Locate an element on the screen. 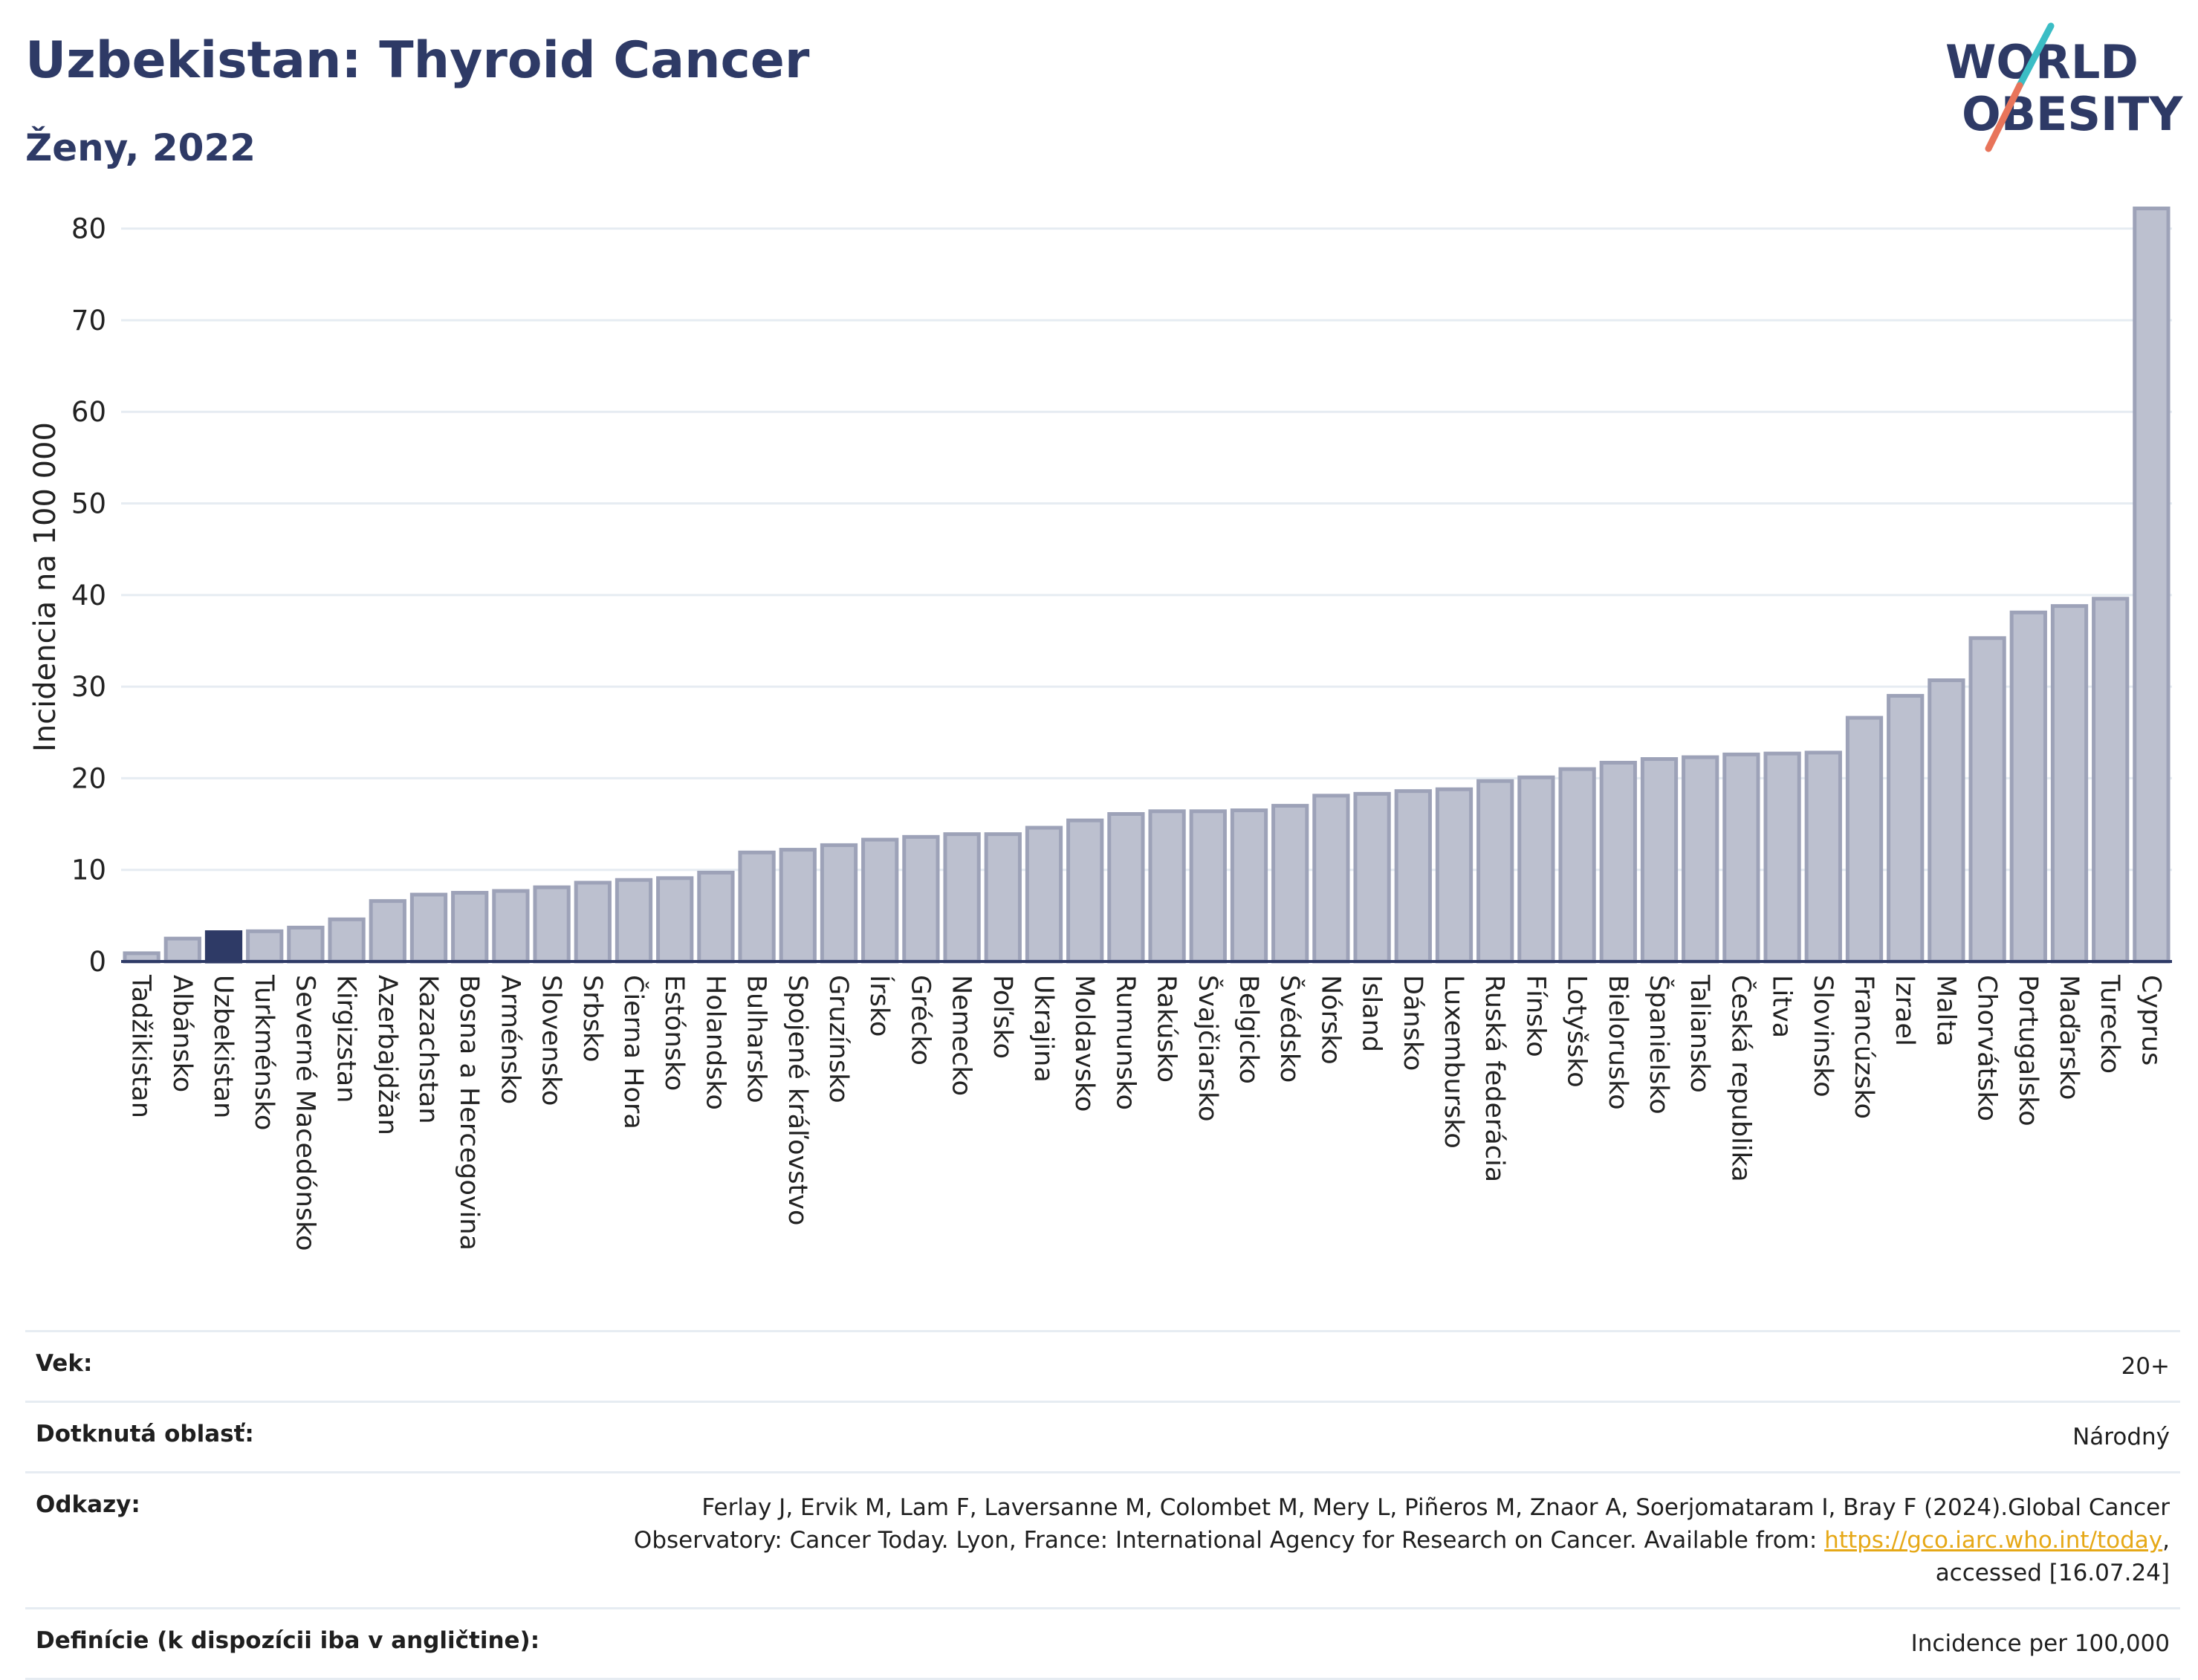 Image resolution: width=2198 pixels, height=1680 pixels. x-tick-label: Čierna Hora is located at coordinates (633, 1052).